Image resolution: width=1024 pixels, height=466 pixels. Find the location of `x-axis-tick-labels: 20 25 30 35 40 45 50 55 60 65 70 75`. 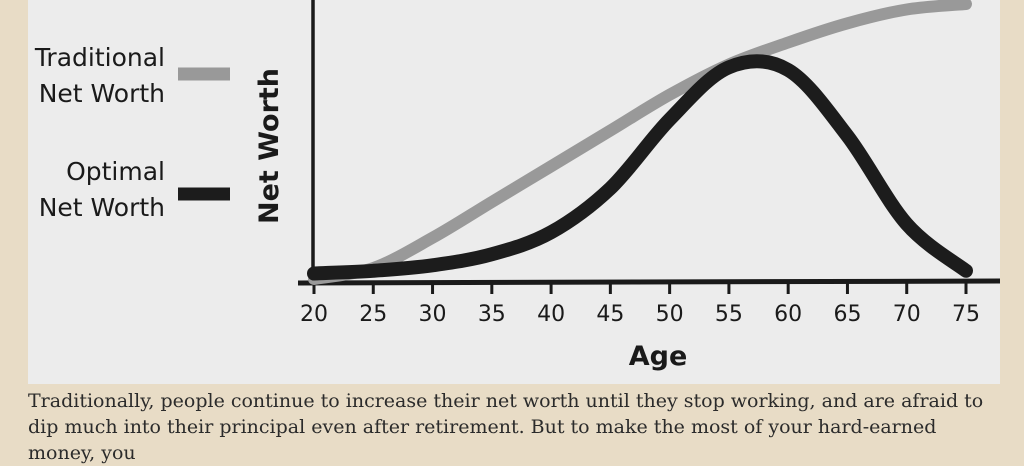

x-axis-tick-labels: 20 25 30 35 40 45 50 55 60 65 70 75 is located at coordinates (640, 314).